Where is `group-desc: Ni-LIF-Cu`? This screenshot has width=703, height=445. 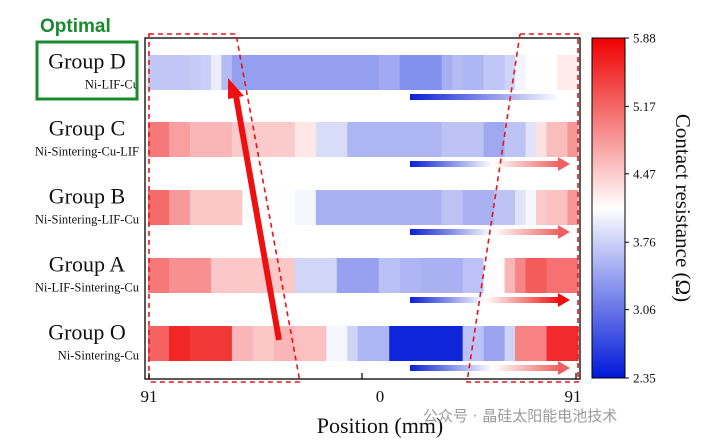
group-desc: Ni-LIF-Cu is located at coordinates (112, 85).